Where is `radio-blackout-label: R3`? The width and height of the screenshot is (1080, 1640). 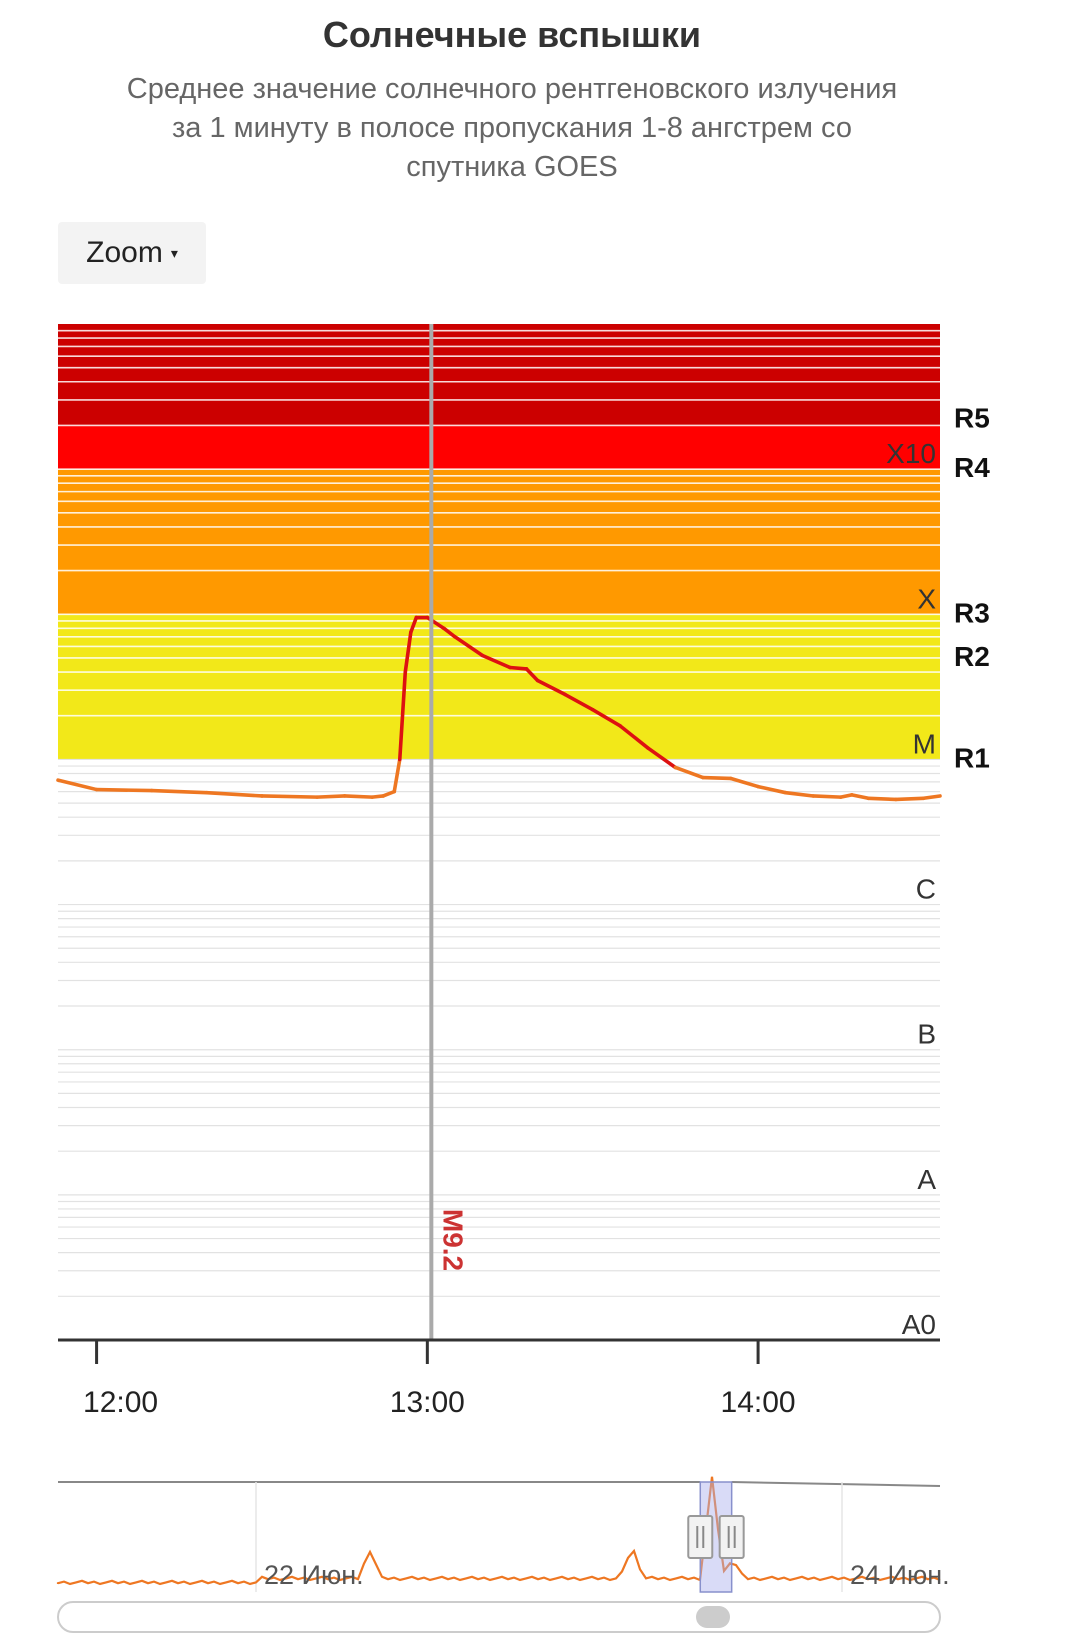
radio-blackout-label: R3 is located at coordinates (972, 612).